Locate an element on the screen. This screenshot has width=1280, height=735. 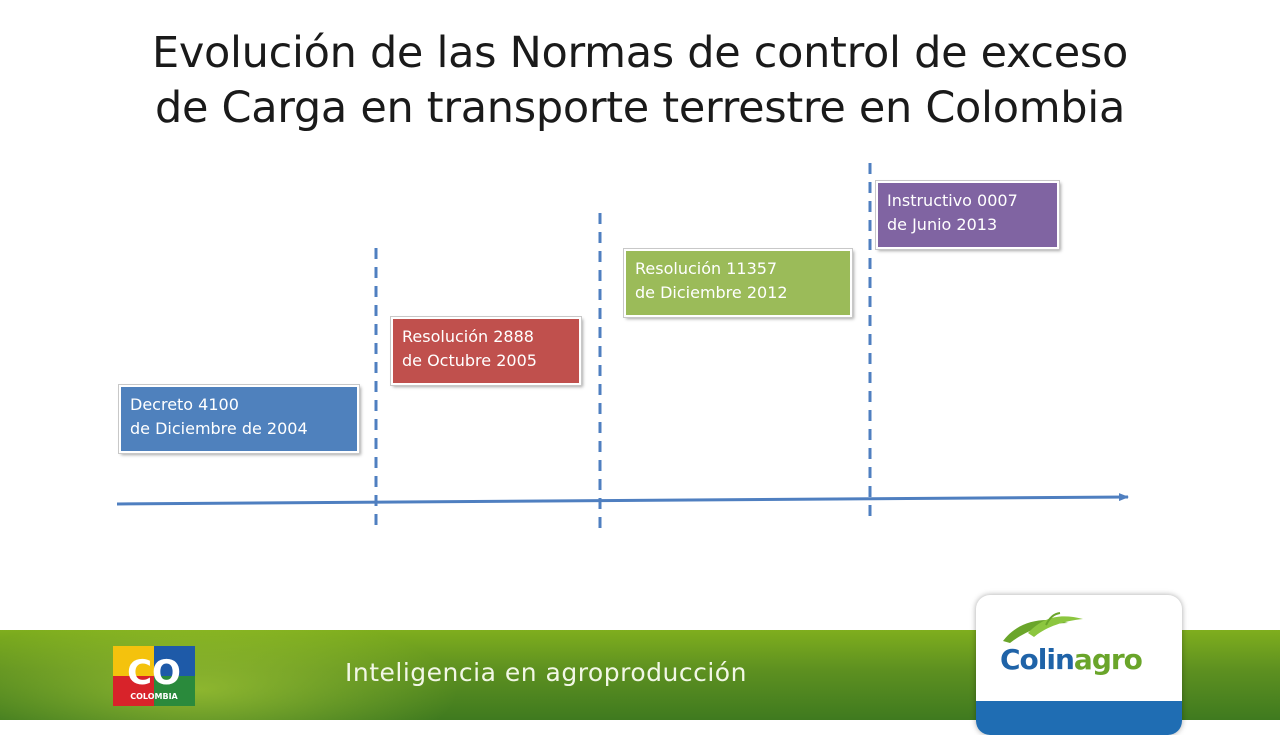
brand-part-colin: Colin is located at coordinates (1037, 659).